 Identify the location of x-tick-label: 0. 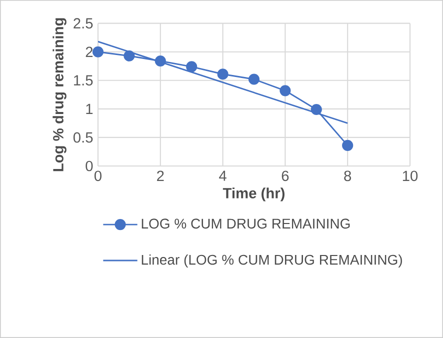
(98, 176).